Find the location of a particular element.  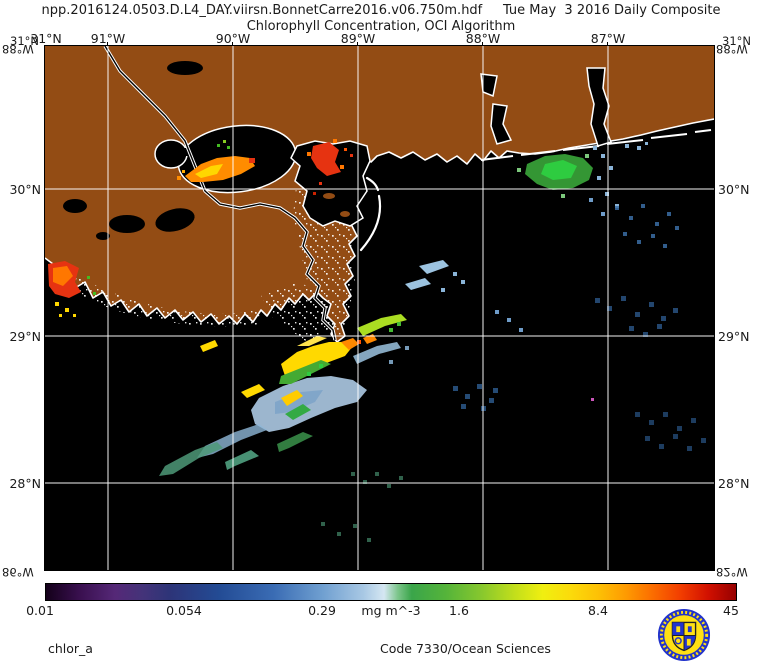

nrl-seal-logo is located at coordinates (684, 635).